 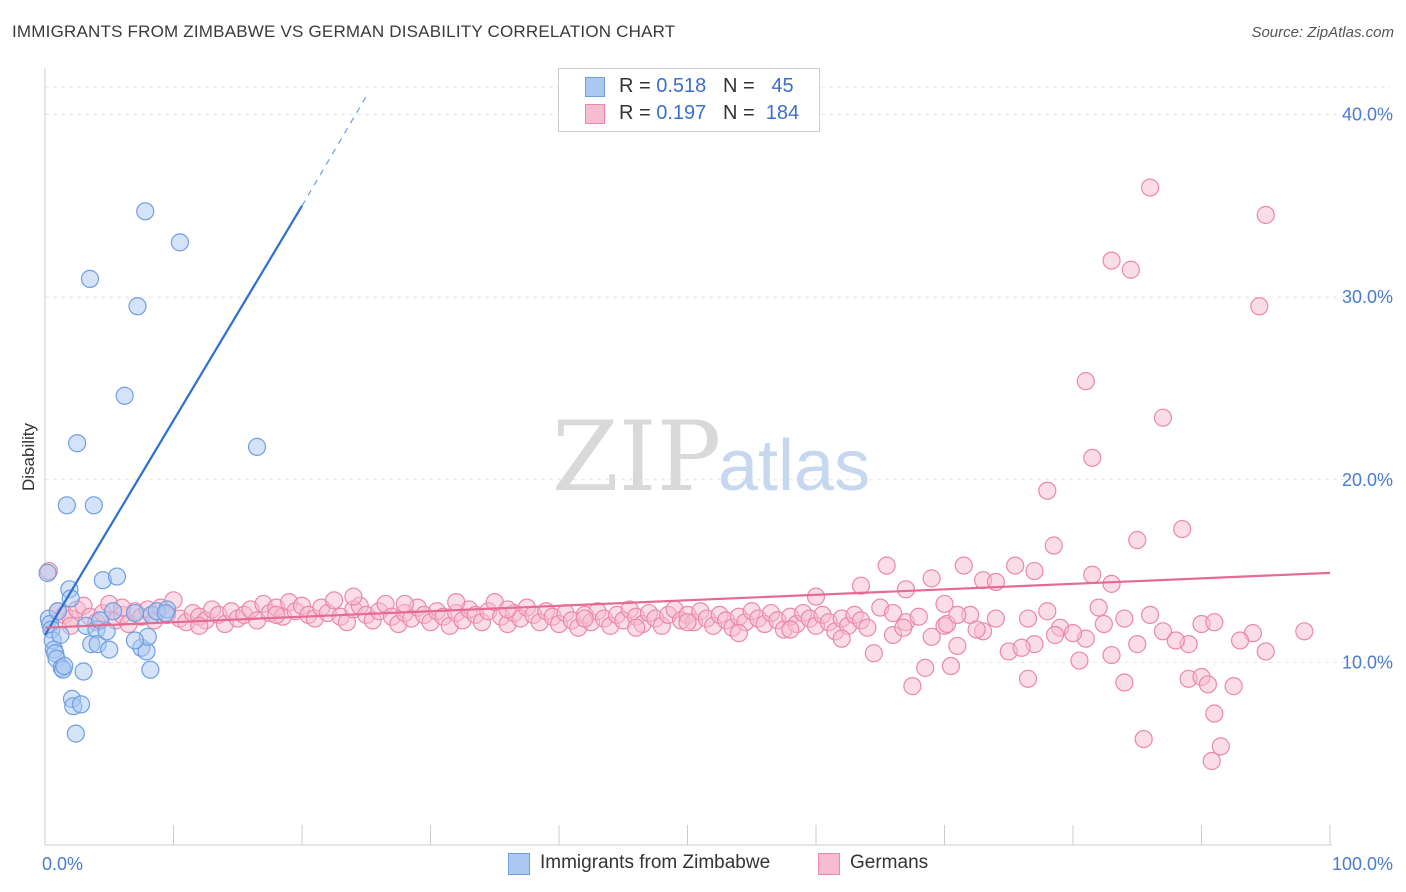 What do you see at coordinates (595, 114) in the screenshot?
I see `legend-swatch-pink` at bounding box center [595, 114].